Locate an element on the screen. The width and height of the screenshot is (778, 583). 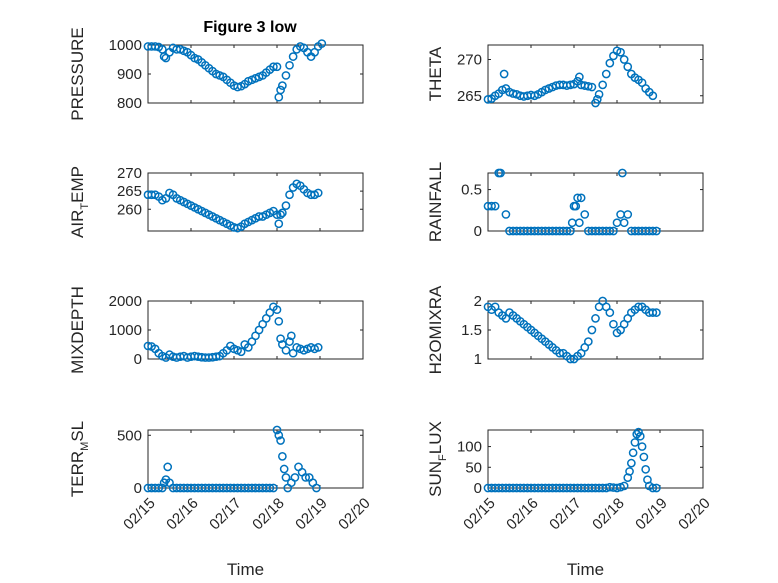
y-tick-label: 0 is located at coordinates (478, 488).